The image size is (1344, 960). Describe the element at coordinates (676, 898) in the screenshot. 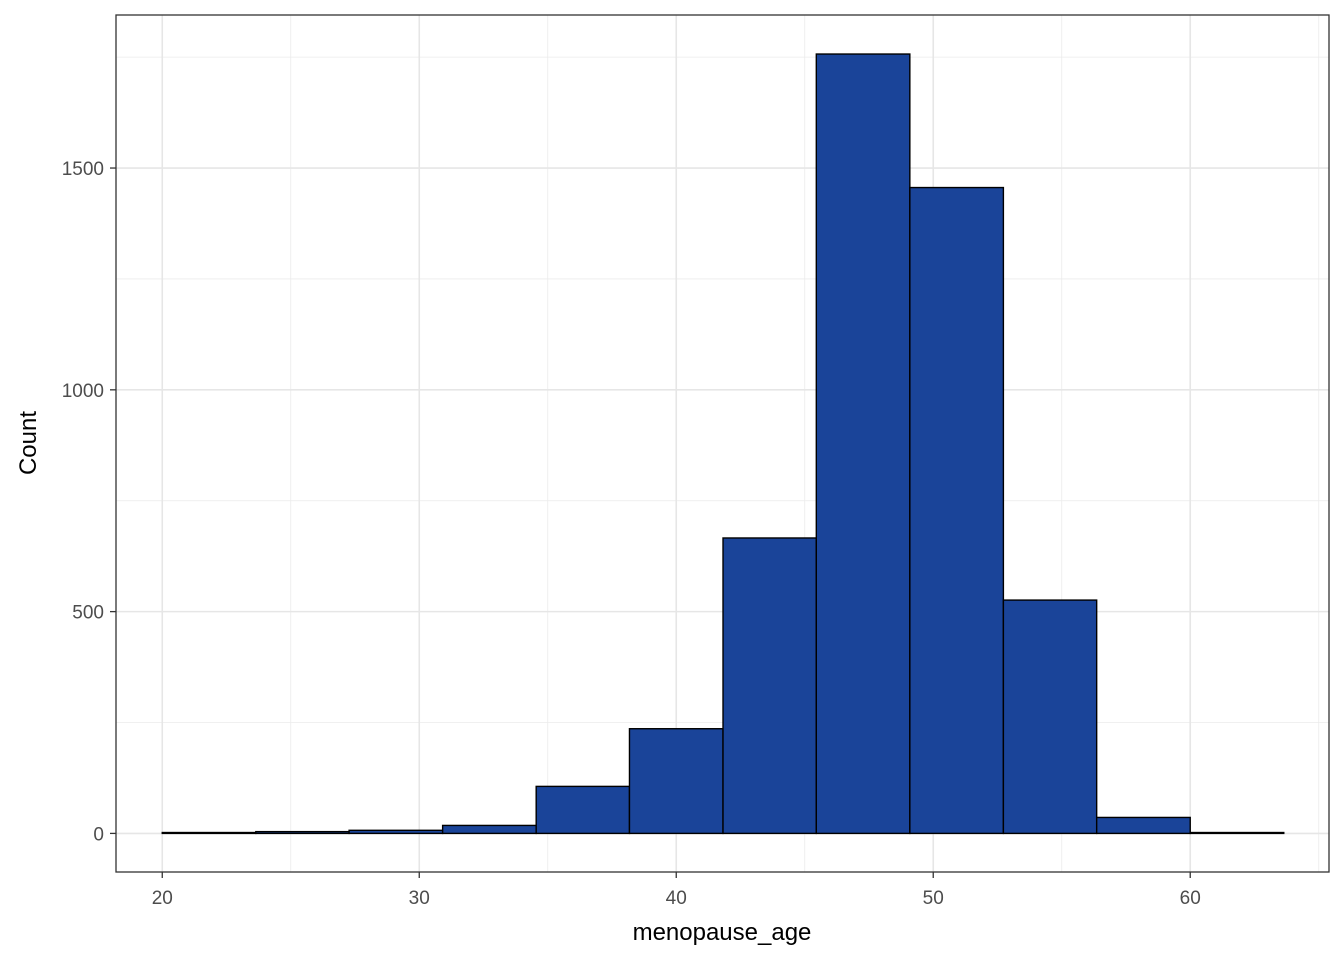

I see `x-tick-label: 40` at that location.